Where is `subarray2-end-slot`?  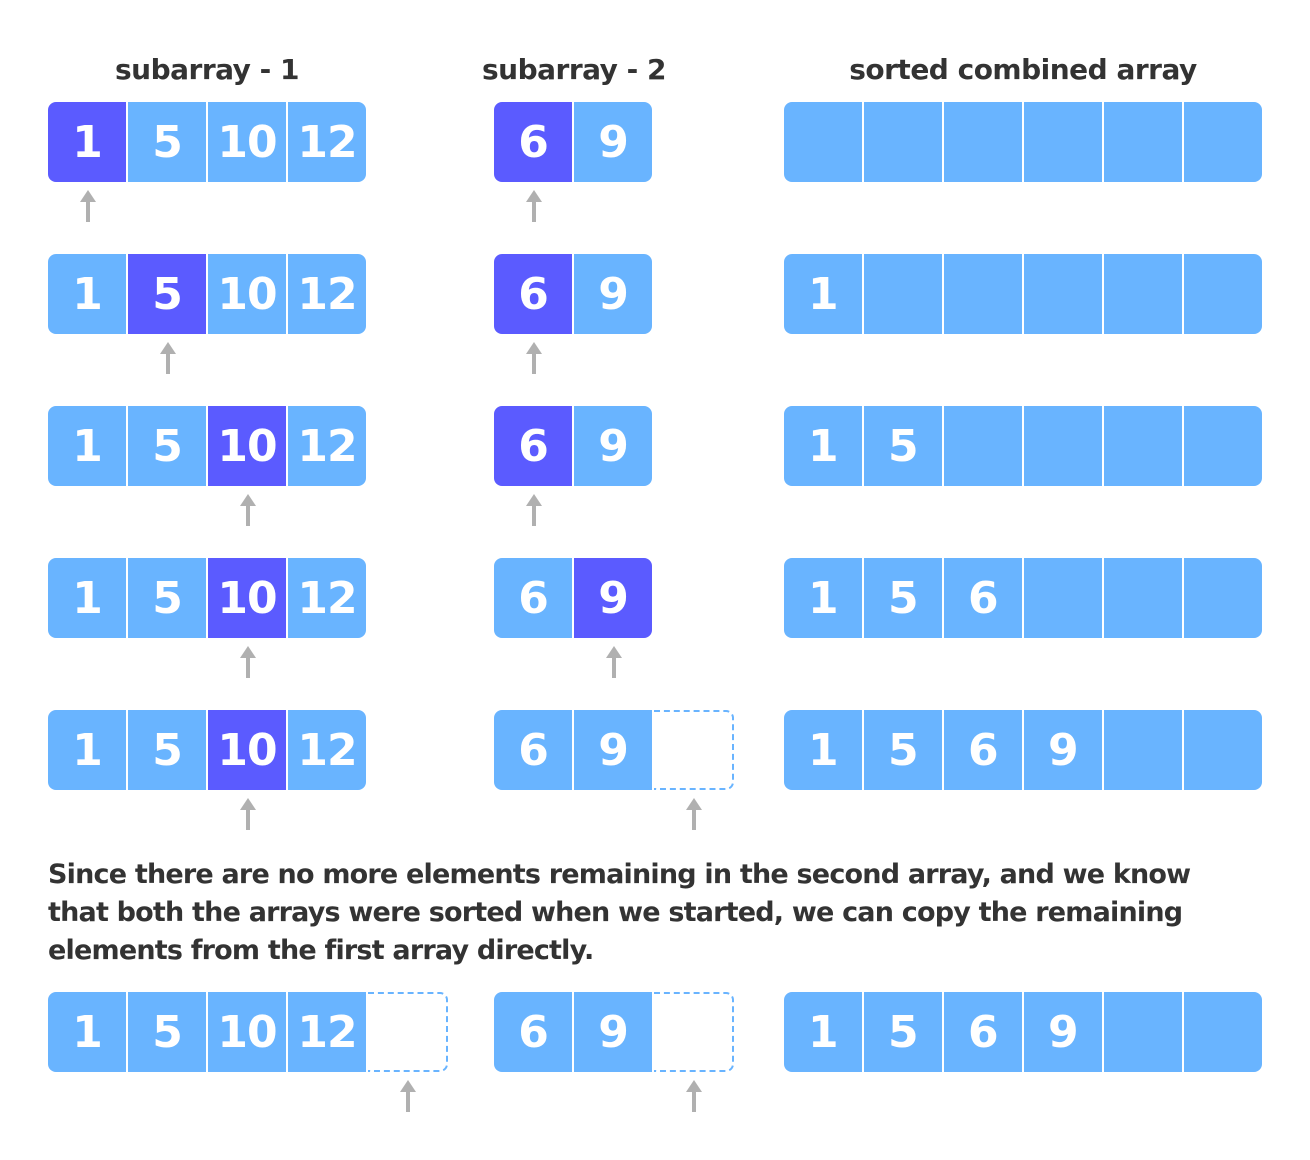
subarray2-end-slot is located at coordinates (694, 1032).